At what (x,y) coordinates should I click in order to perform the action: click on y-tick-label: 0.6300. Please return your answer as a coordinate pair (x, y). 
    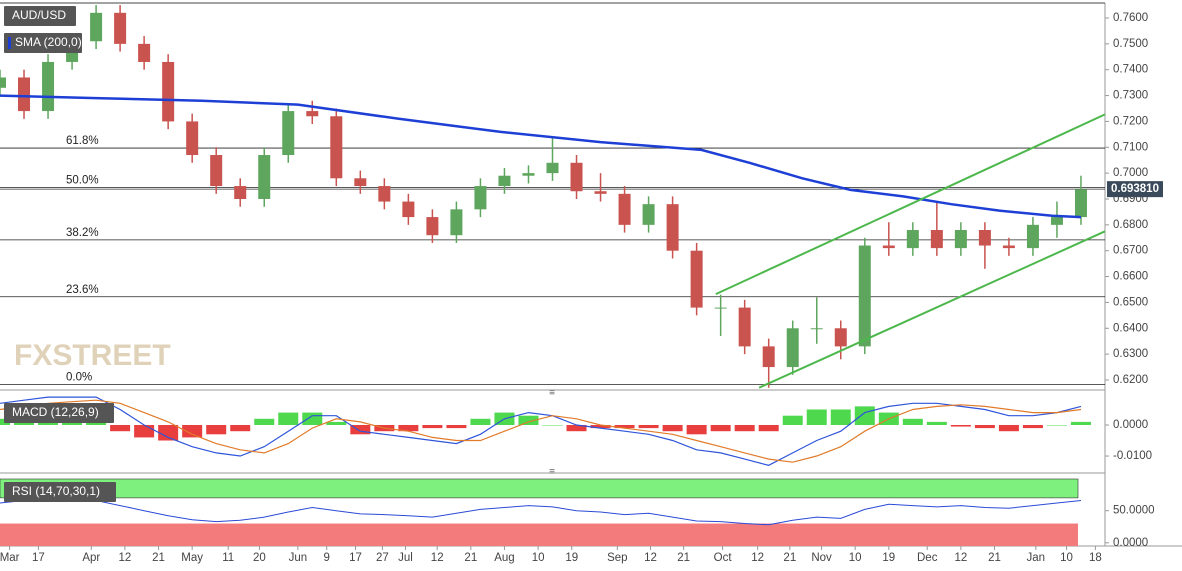
    Looking at the image, I should click on (1130, 354).